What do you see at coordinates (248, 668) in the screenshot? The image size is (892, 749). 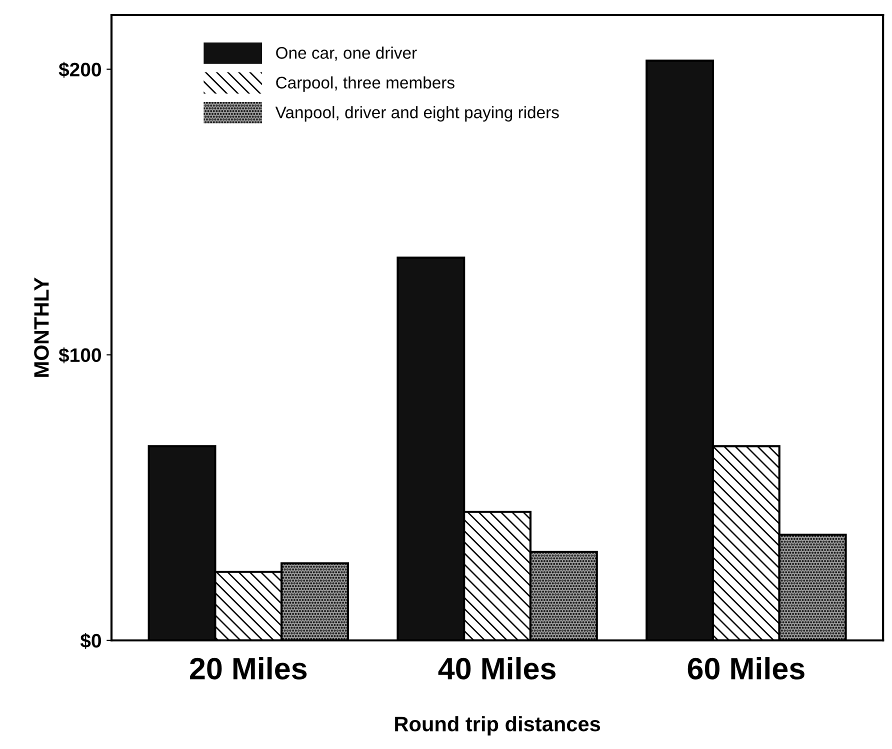 I see `x-tick-label: 20 Miles` at bounding box center [248, 668].